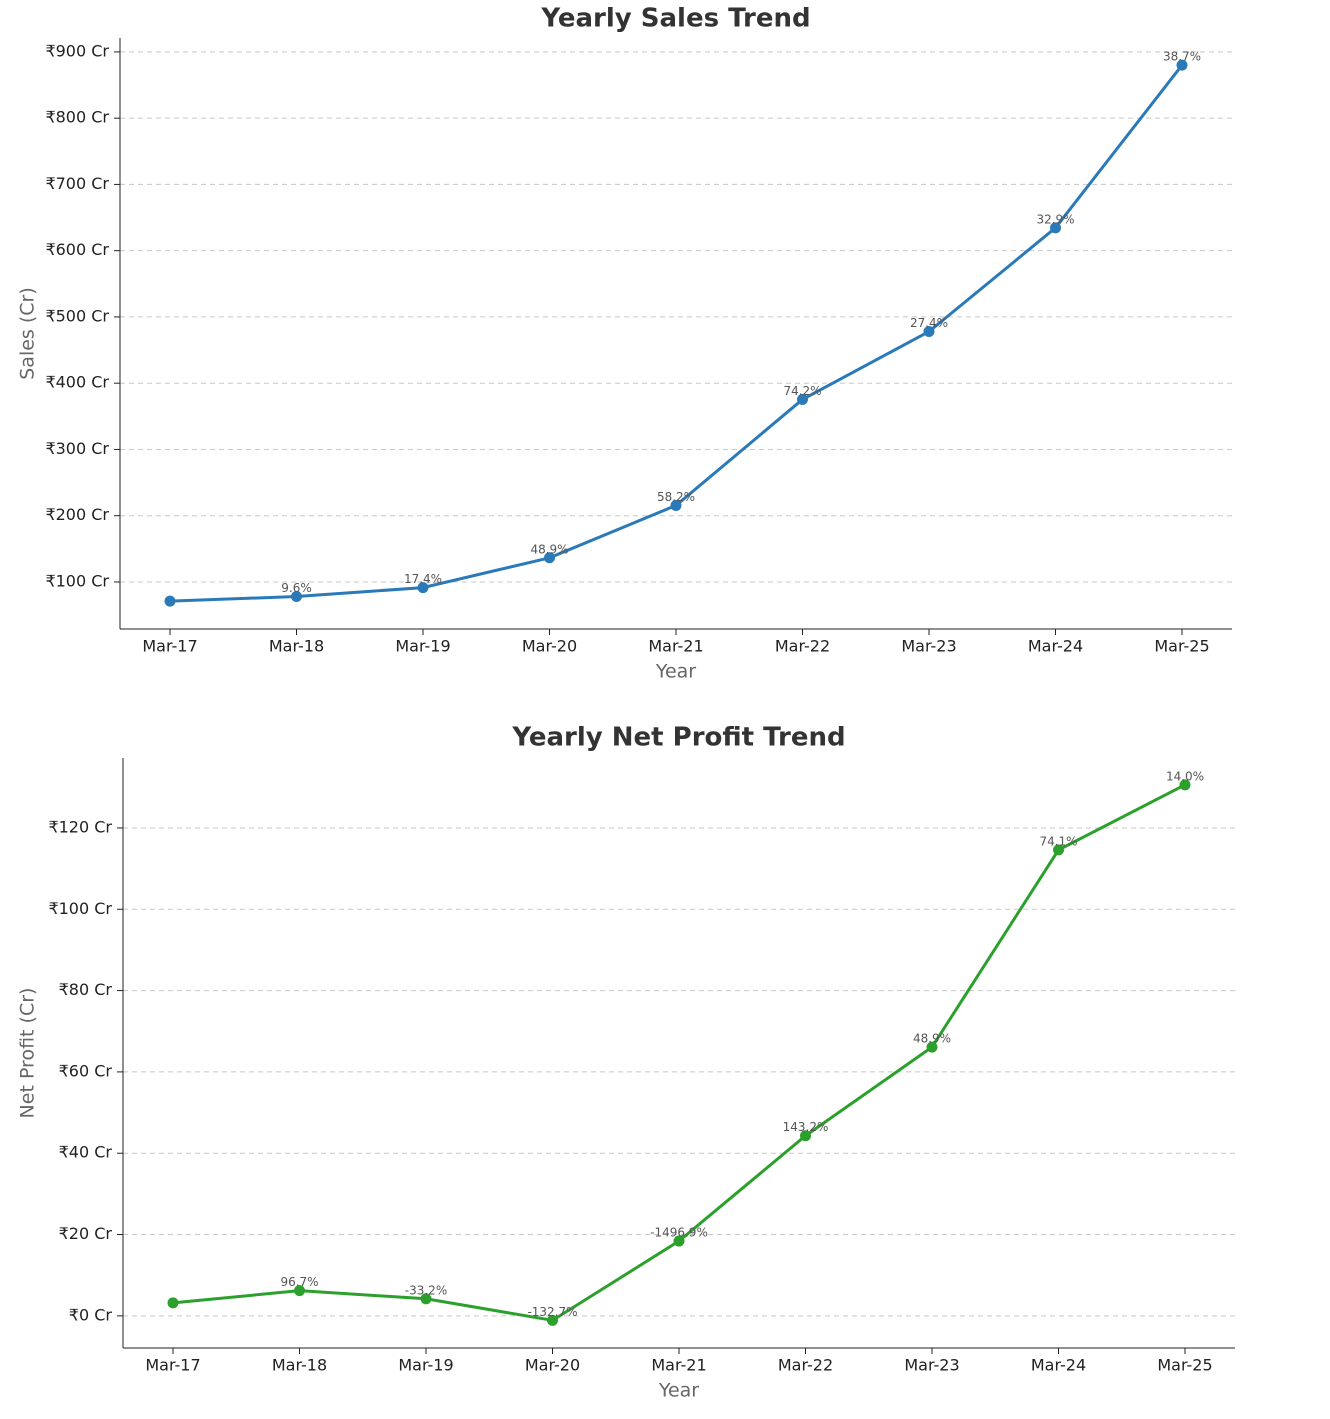  Describe the element at coordinates (552, 1312) in the screenshot. I see `growth-label: -132.7%` at that location.